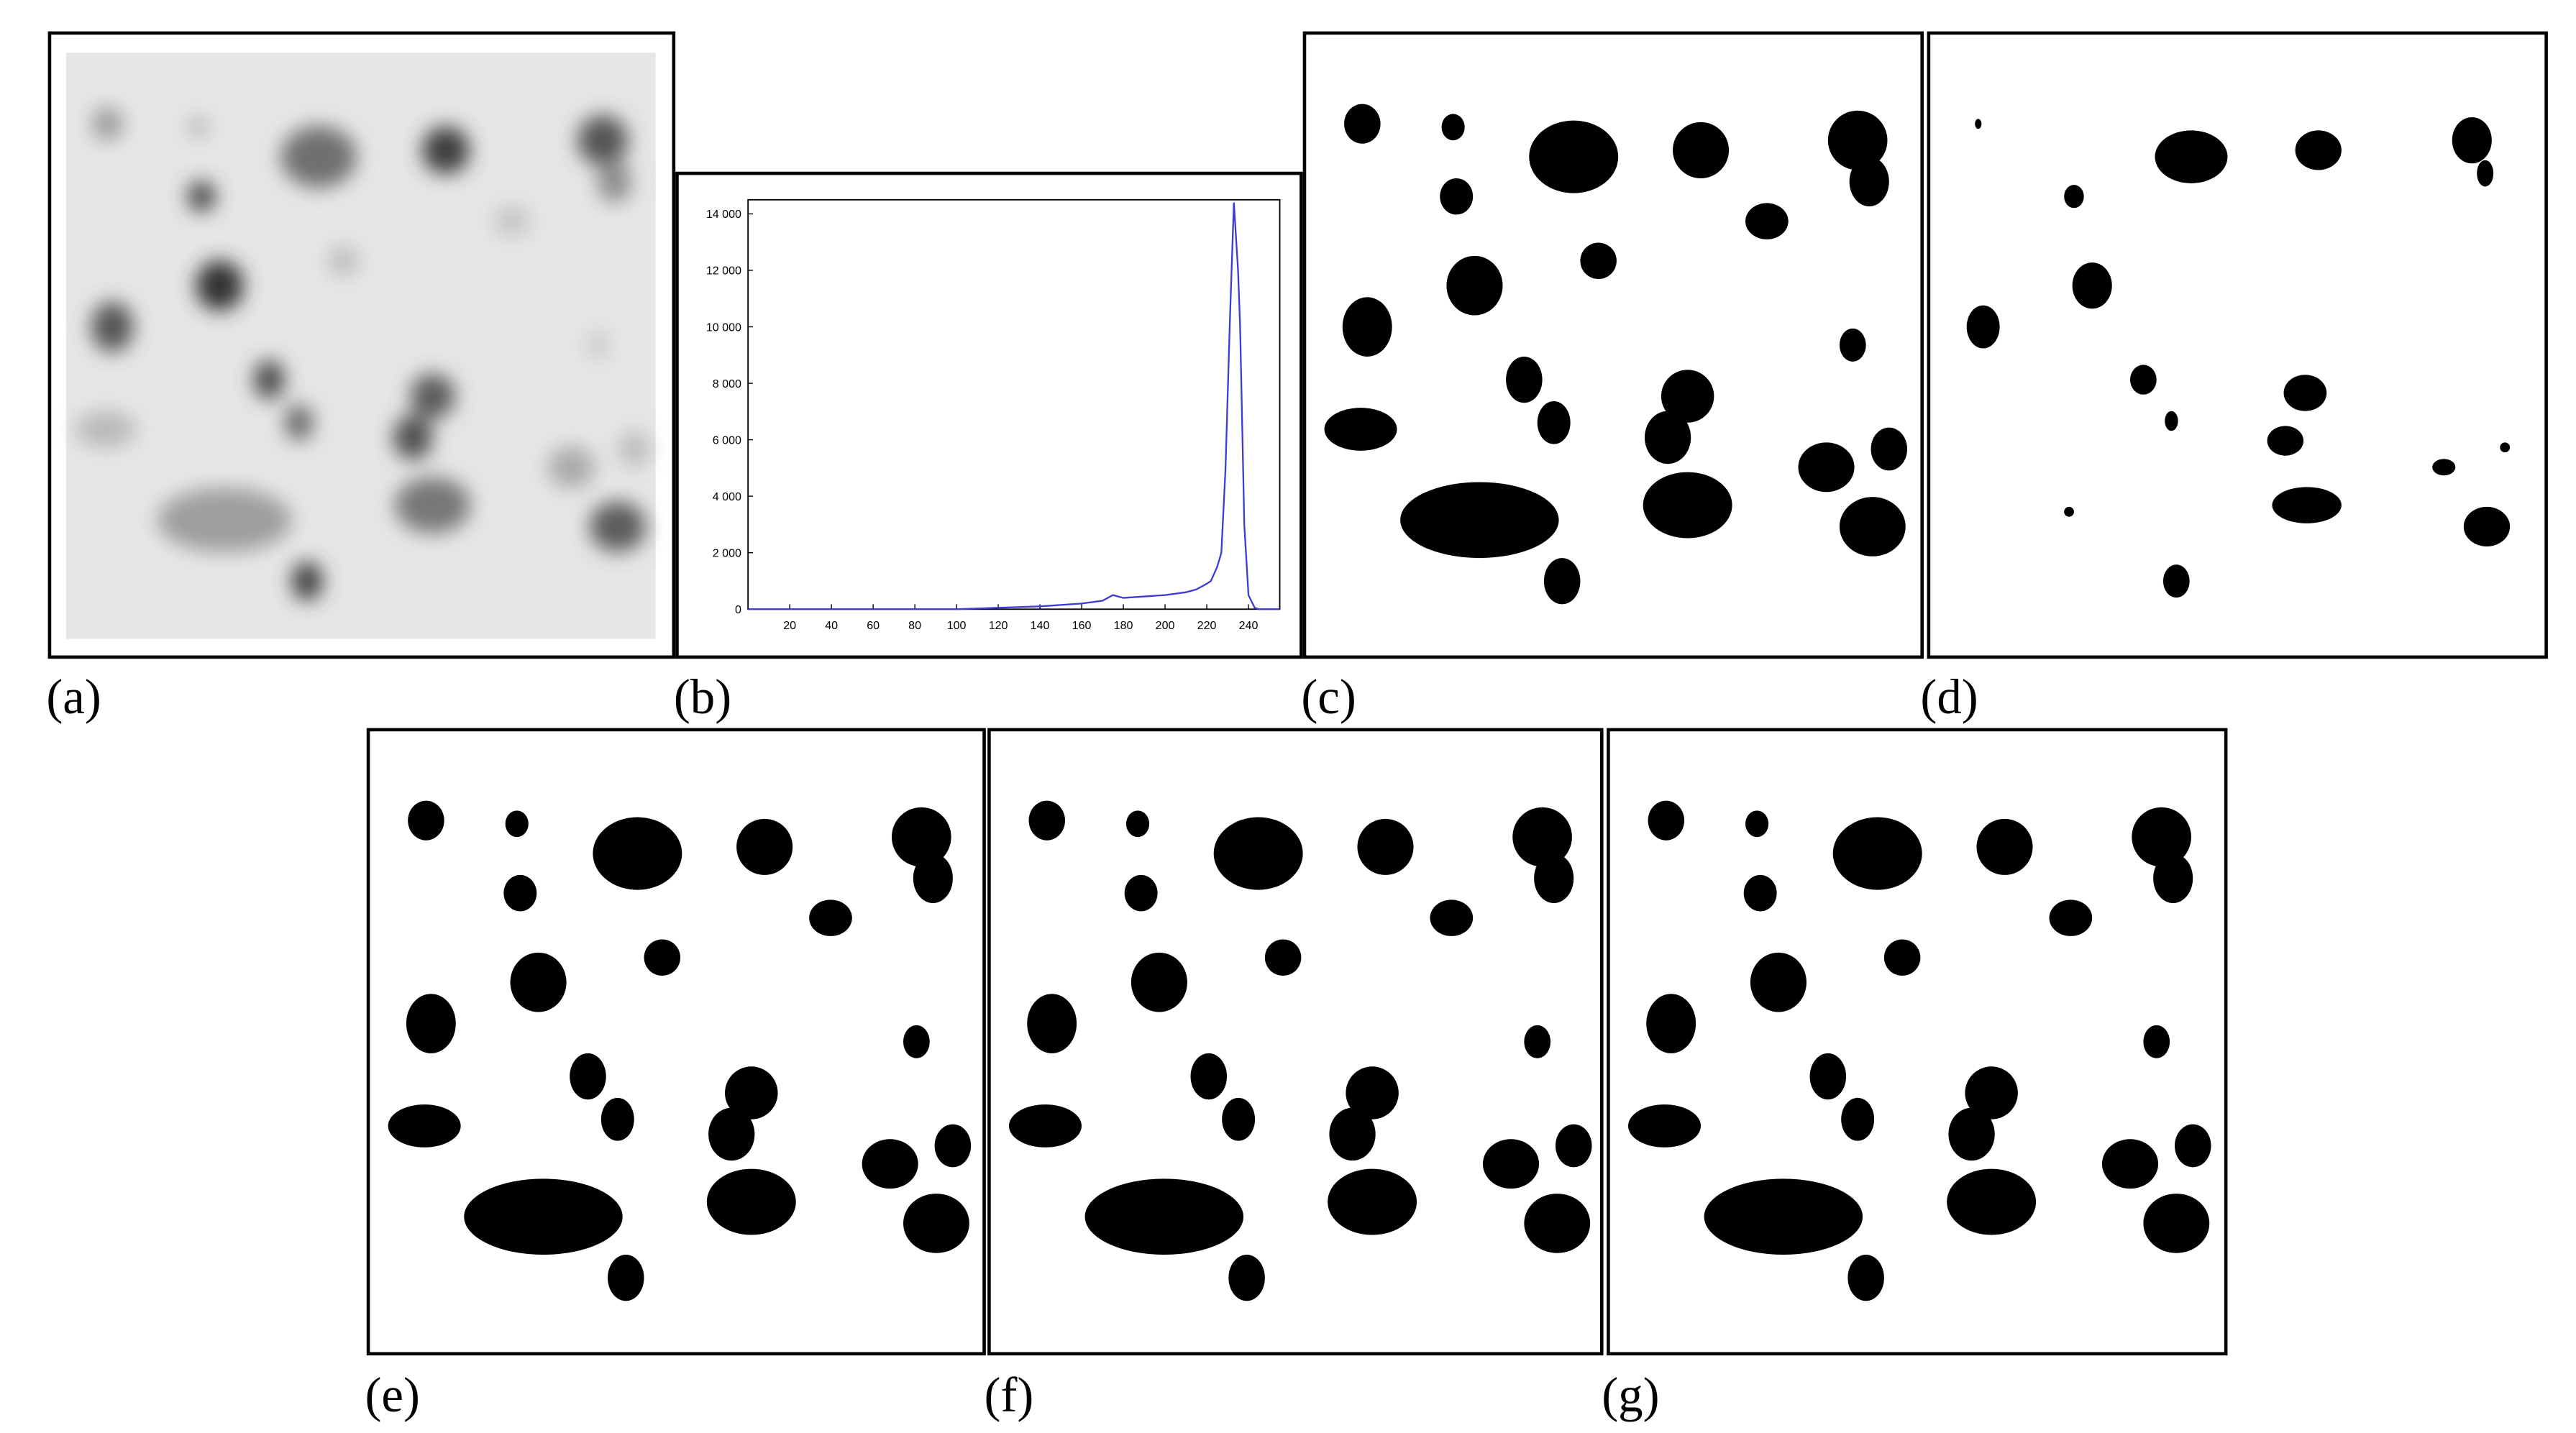 Image resolution: width=2576 pixels, height=1433 pixels. Describe the element at coordinates (914, 625) in the screenshot. I see `x-tick-label: 80` at that location.